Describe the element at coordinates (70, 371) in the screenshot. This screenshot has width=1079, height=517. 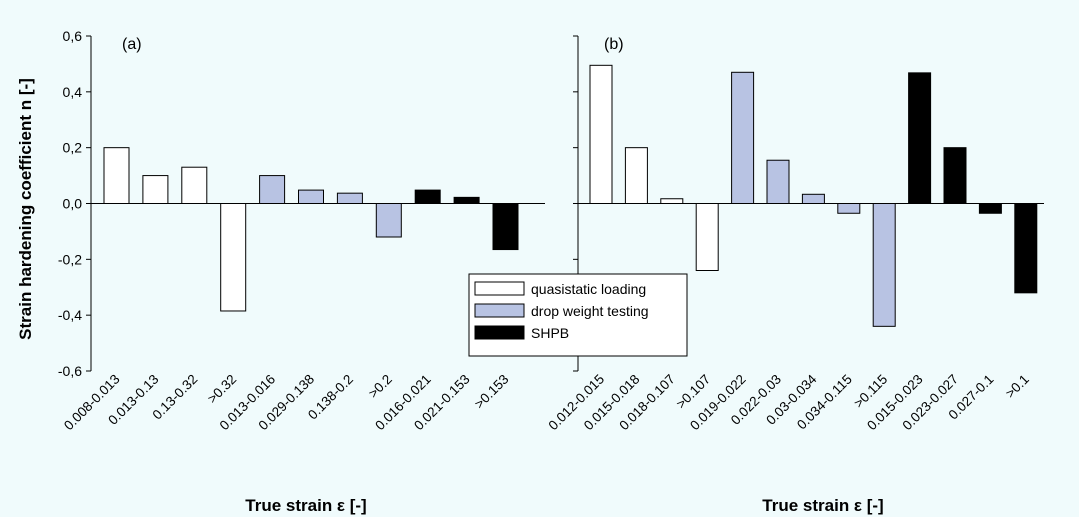
I see `y-tick-label: -0,6` at that location.